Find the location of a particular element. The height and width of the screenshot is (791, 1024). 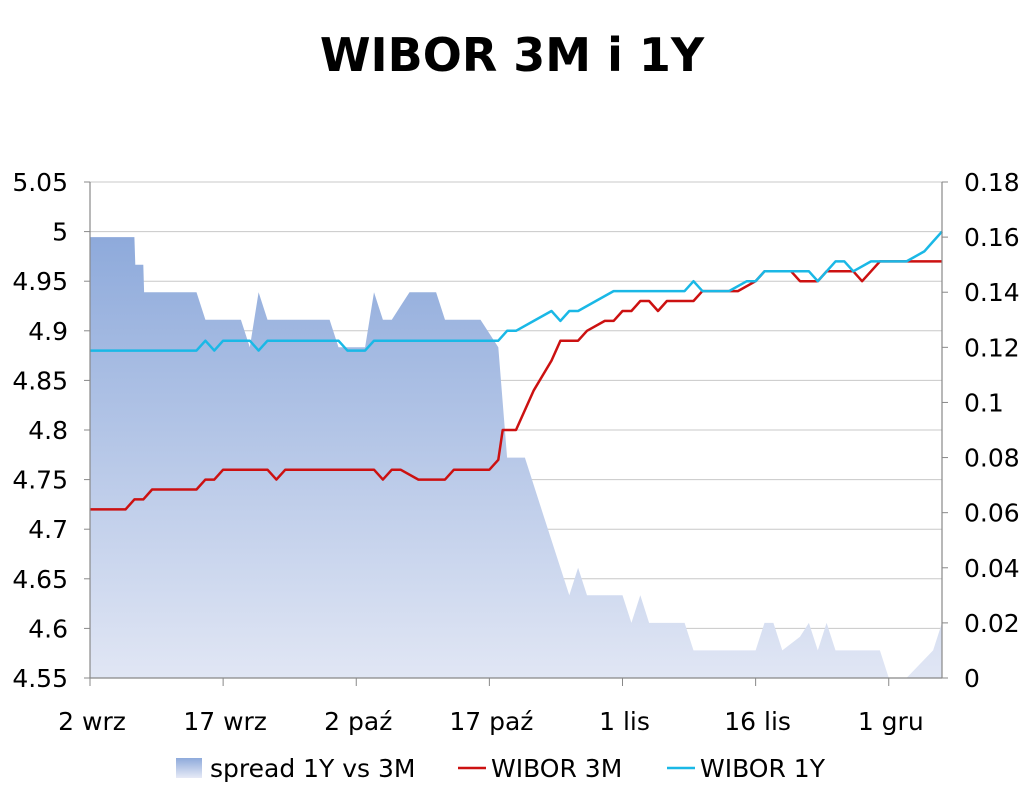

legend-swatch-spread is located at coordinates (189, 768).